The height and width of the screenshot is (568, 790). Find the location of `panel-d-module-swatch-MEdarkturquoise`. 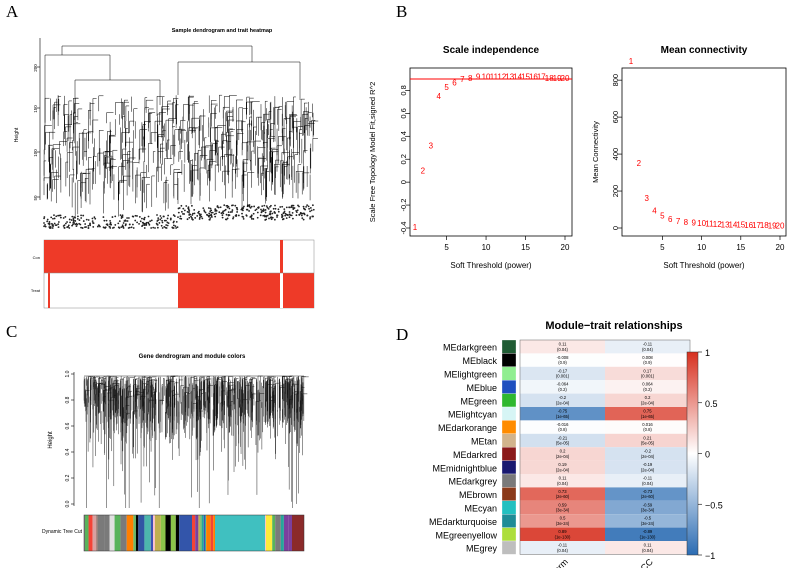

panel-d-module-swatch-MEdarkturquoise is located at coordinates (509, 521).